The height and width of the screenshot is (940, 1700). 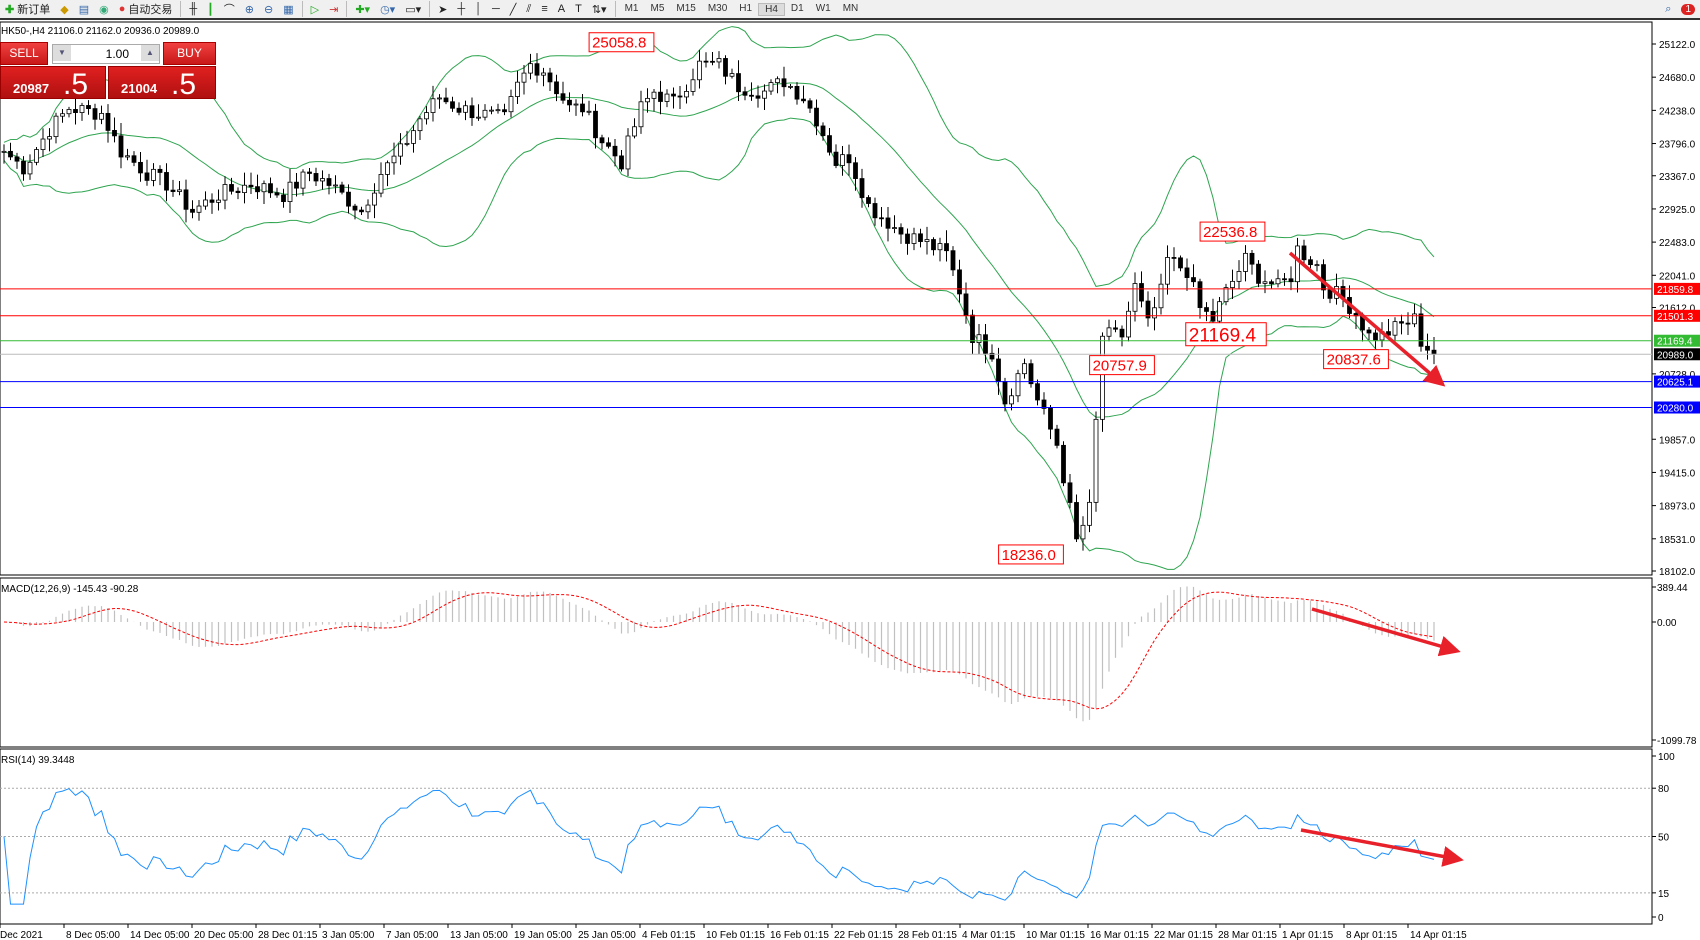 I want to click on price-tick-label: 18102.0, so click(x=1677, y=572).